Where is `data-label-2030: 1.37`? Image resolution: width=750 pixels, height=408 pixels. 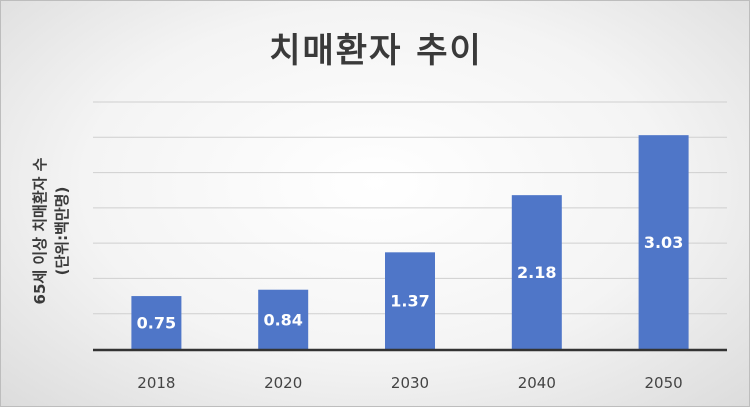
data-label-2030: 1.37 is located at coordinates (409, 301).